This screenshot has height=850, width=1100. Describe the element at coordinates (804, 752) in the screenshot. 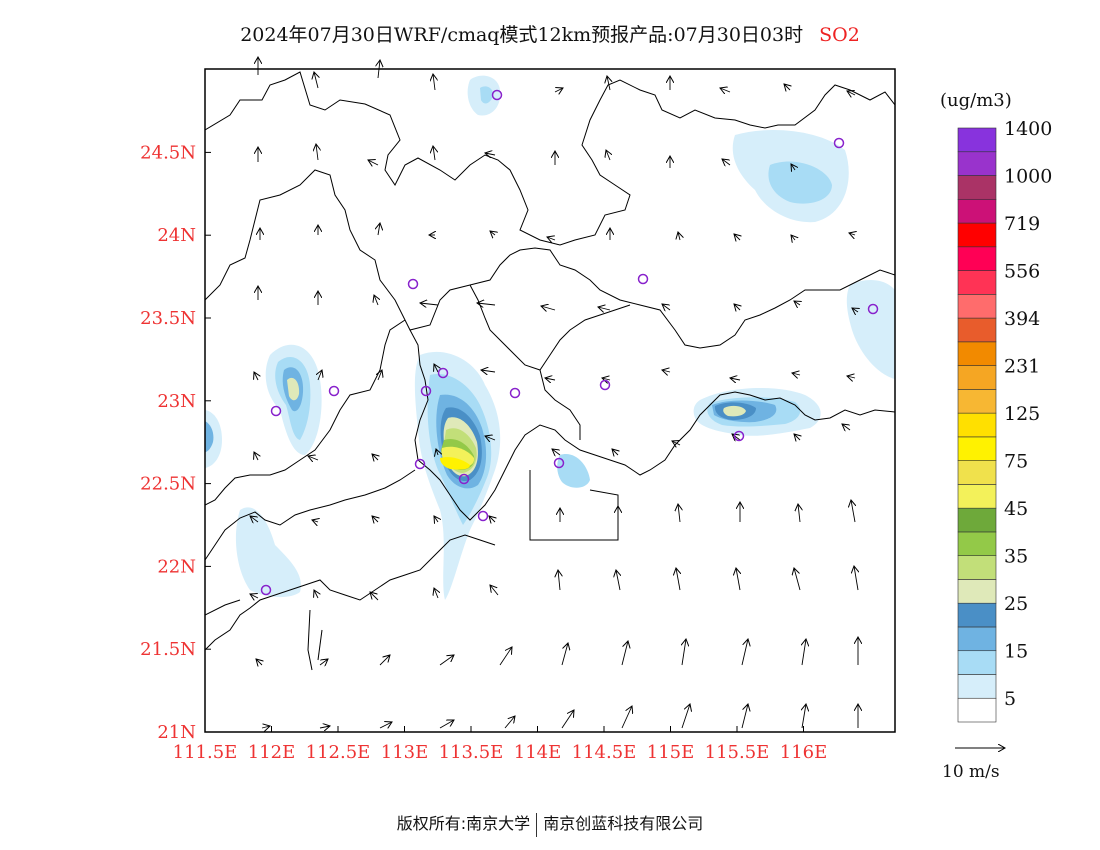

I see `lon-tick-label: 116E` at that location.